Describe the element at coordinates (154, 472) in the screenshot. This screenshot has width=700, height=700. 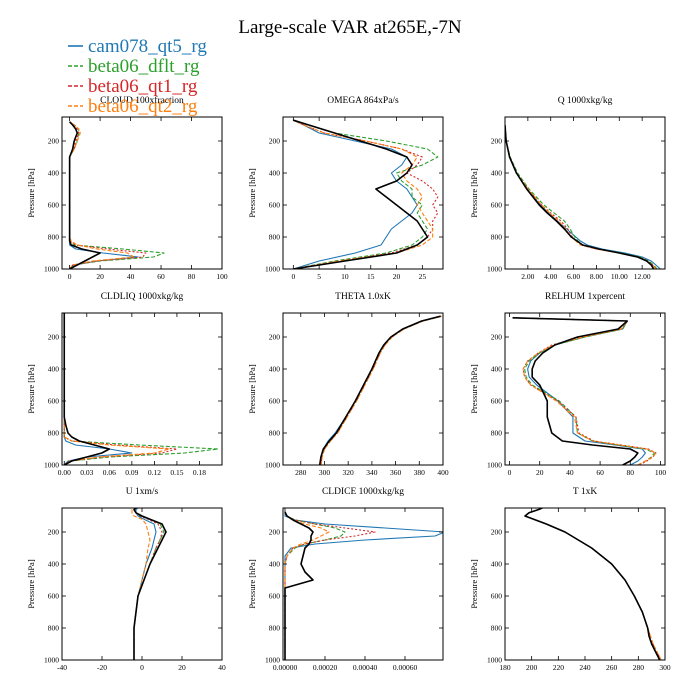
I see `x-tick-label: 0.12` at that location.